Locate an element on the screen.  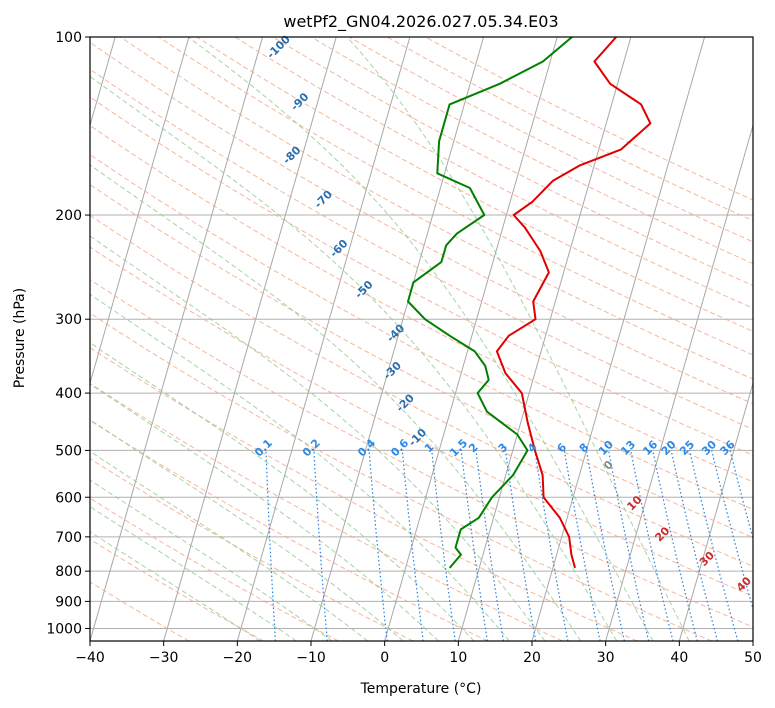
y-axis-label: Pressure (hPa) is located at coordinates (20, 338).